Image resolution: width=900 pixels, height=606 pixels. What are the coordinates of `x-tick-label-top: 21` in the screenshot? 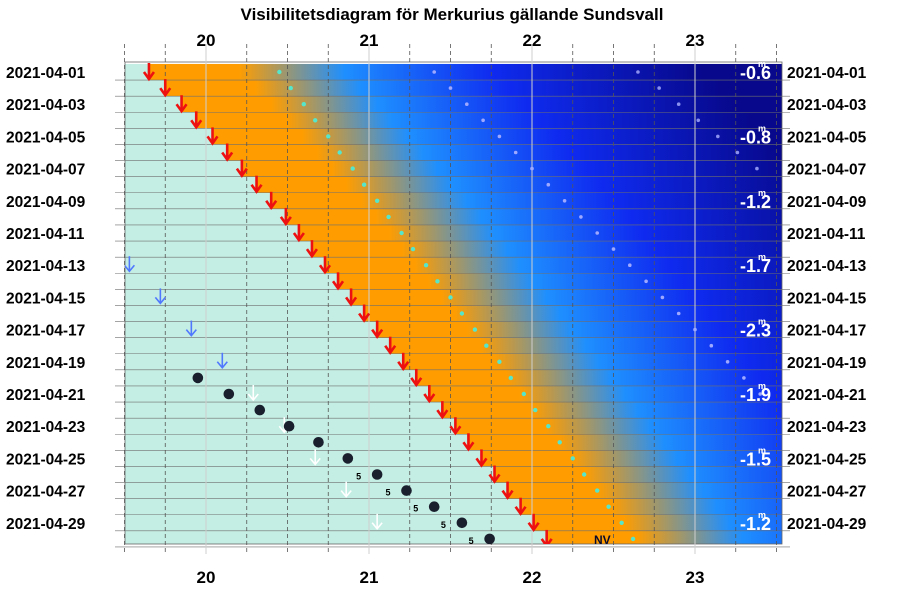 It's located at (369, 40).